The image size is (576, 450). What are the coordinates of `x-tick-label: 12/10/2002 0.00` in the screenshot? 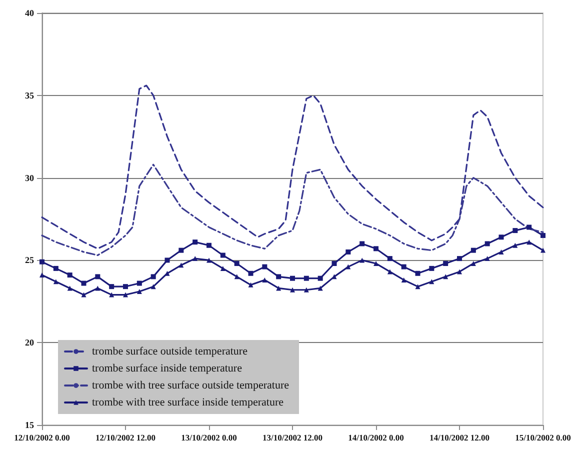 It's located at (42, 437).